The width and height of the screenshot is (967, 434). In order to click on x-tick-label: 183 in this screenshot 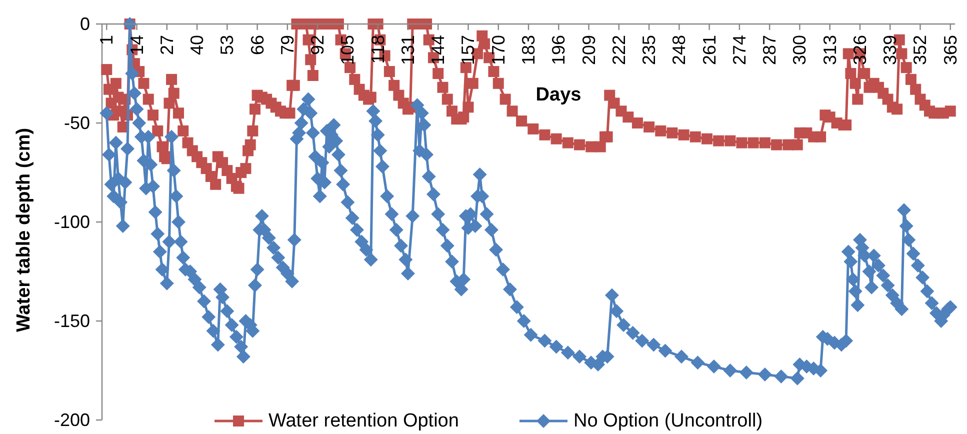, I will do `click(528, 50)`.